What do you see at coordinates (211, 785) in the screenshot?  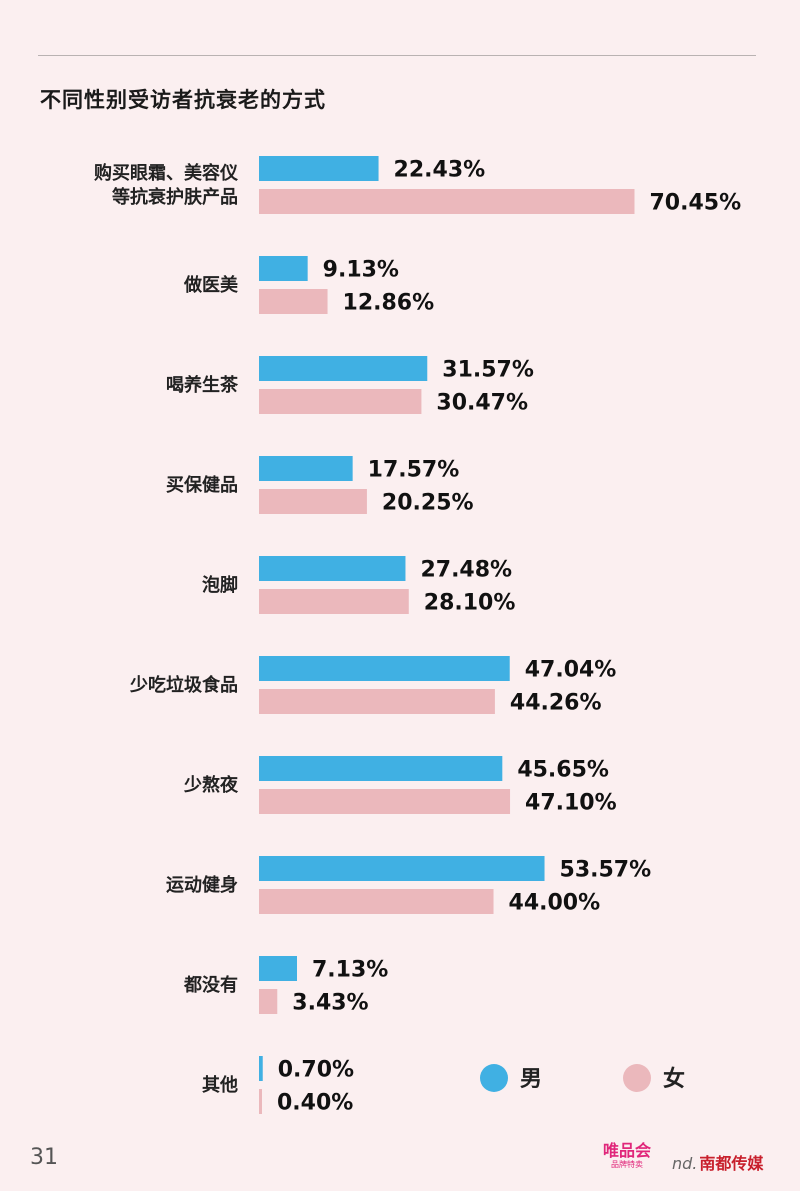 I see `category-label: 少熬夜` at bounding box center [211, 785].